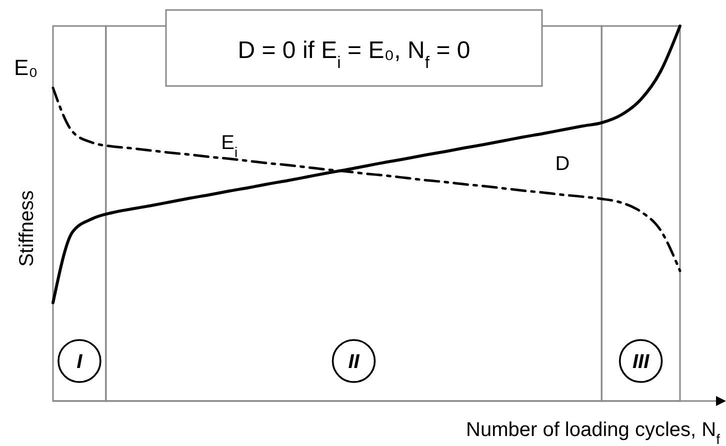 This screenshot has height=446, width=726. I want to click on series-label: E$_{i}$, so click(229, 146).